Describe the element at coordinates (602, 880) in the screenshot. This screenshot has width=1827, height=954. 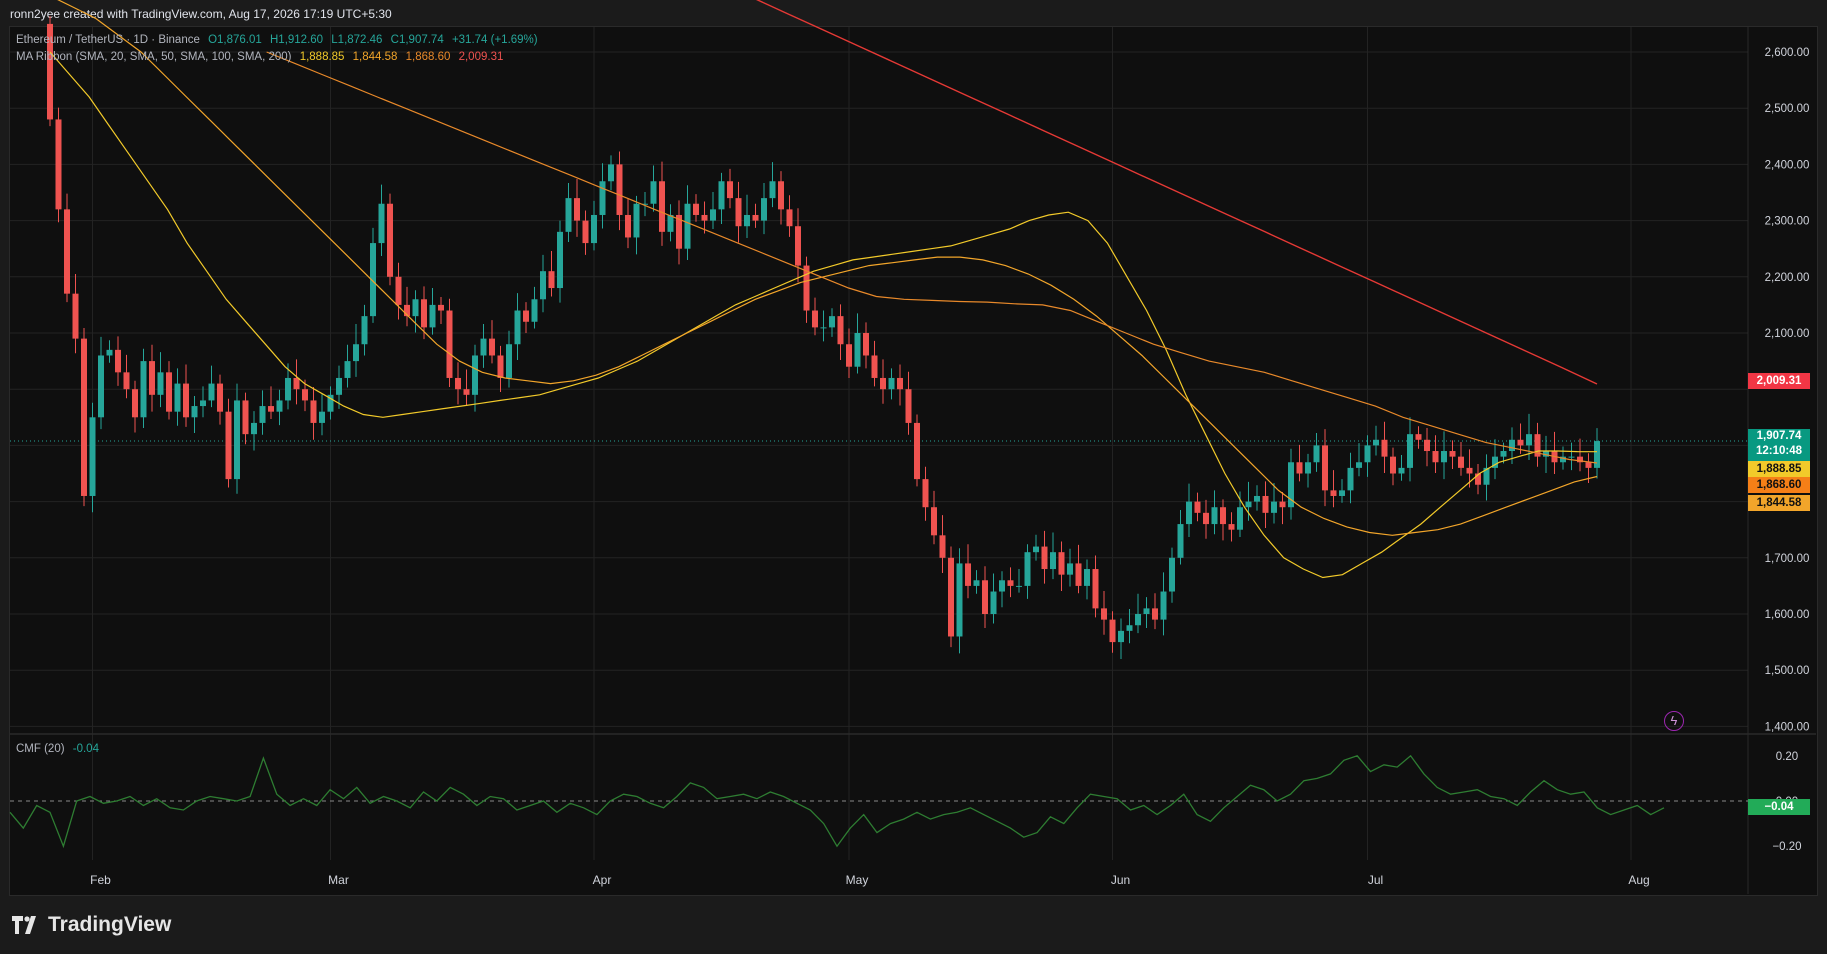
I see `time-tick-label: Apr` at that location.